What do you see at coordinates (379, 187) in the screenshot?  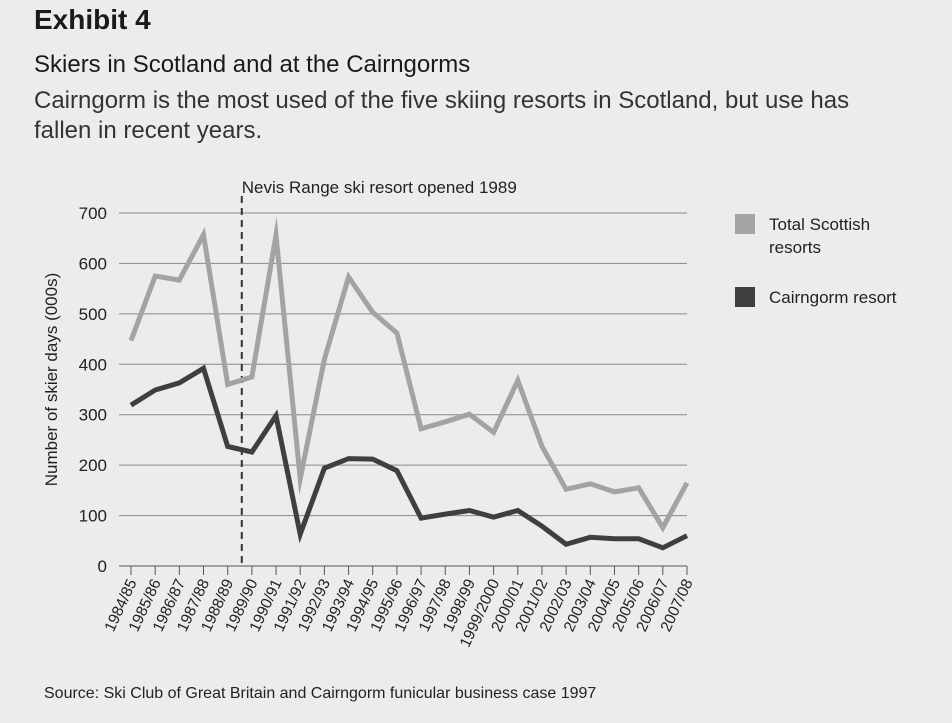 I see `annotation-text: Nevis Range ski resort opened 1989` at bounding box center [379, 187].